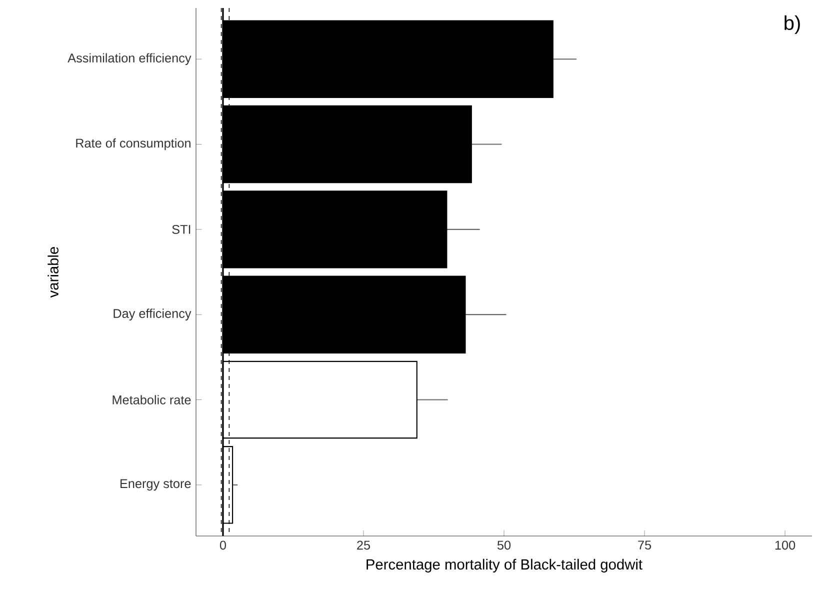 The width and height of the screenshot is (814, 590). I want to click on y-tick-label: Metabolic rate, so click(151, 399).